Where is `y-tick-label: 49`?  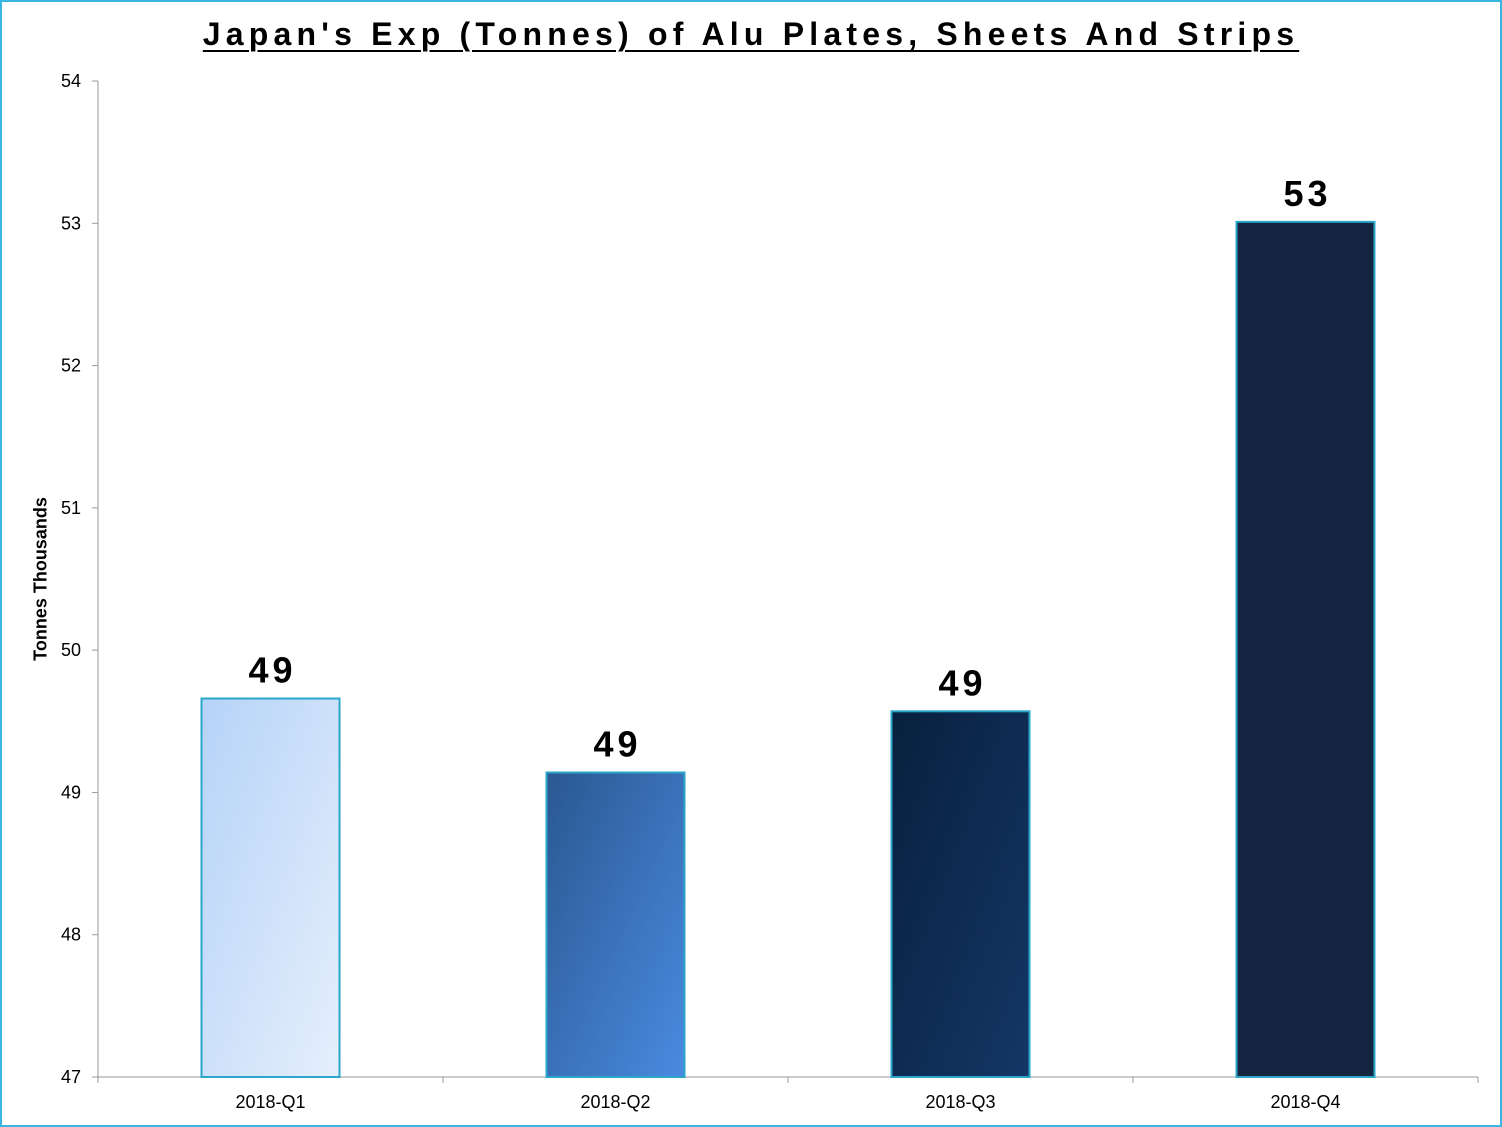
y-tick-label: 49 is located at coordinates (71, 792).